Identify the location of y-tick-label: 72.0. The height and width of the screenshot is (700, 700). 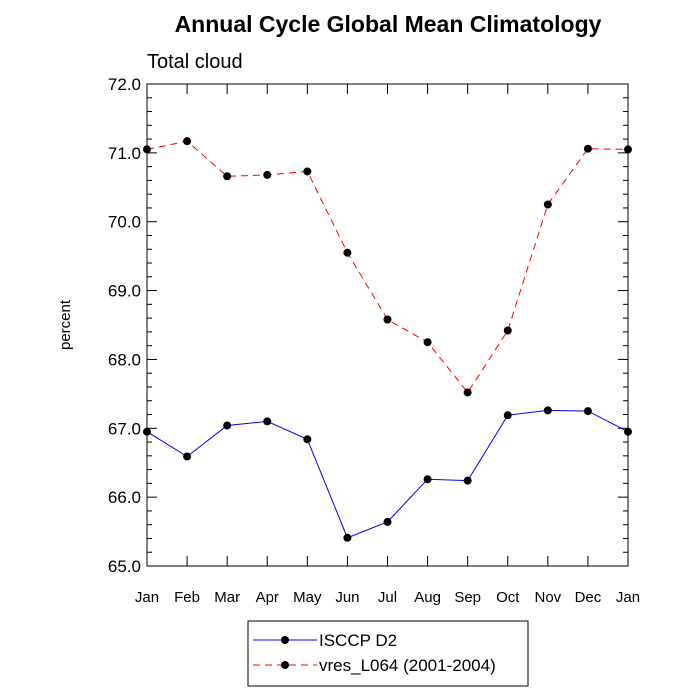
(124, 84).